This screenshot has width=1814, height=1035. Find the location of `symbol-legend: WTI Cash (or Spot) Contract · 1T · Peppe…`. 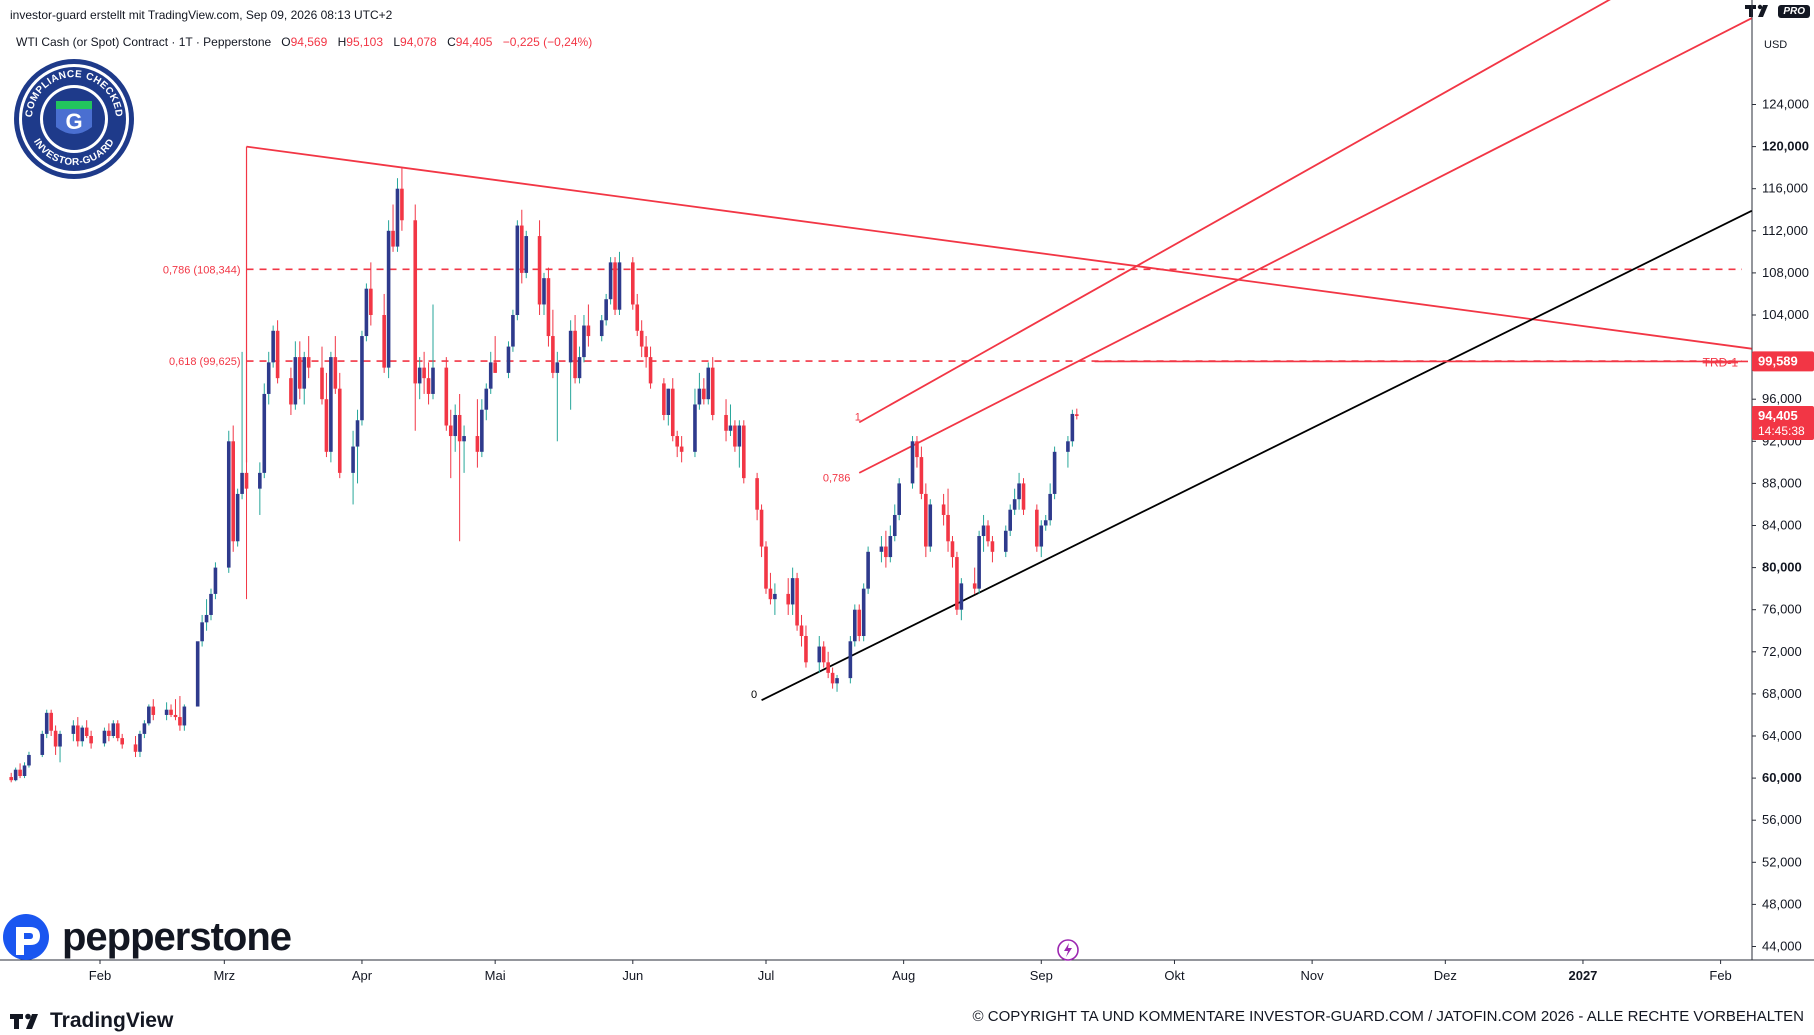

symbol-legend: WTI Cash (or Spot) Contract · 1T · Peppe… is located at coordinates (307, 42).